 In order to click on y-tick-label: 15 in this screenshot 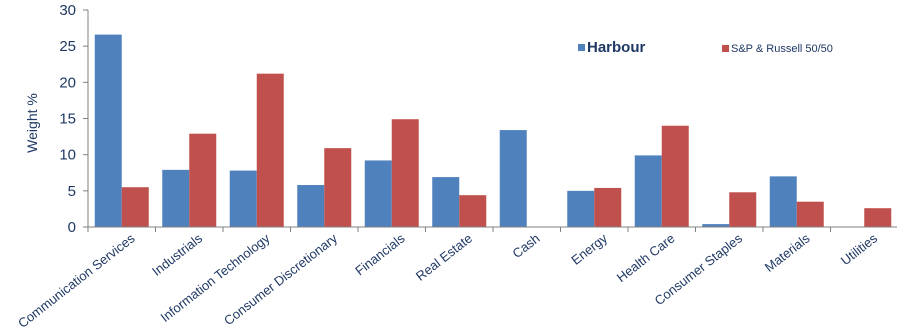, I will do `click(67, 119)`.